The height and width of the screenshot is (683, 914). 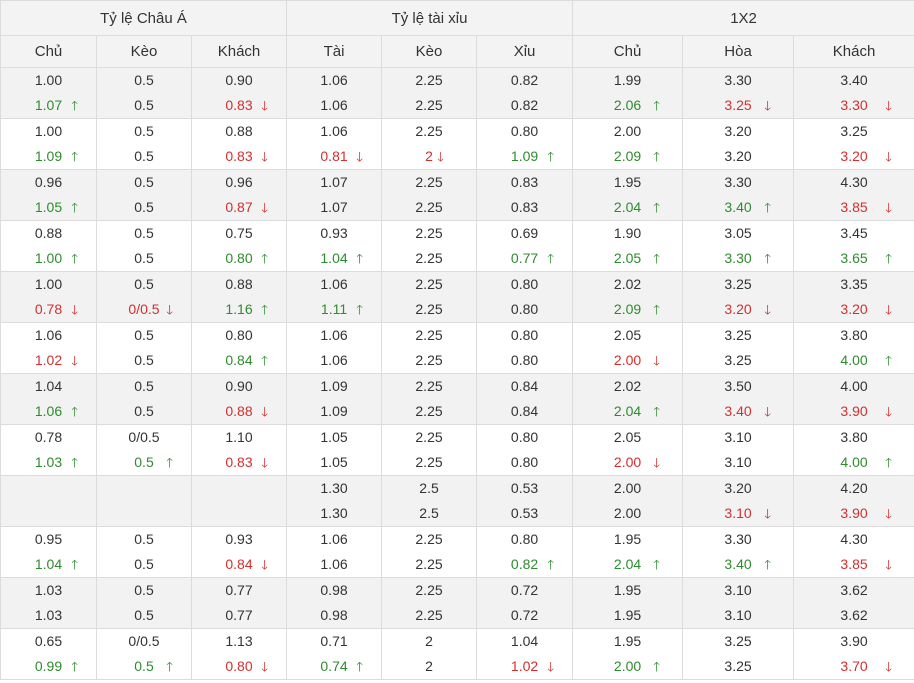 I want to click on opening-value: 3.45, so click(x=854, y=233).